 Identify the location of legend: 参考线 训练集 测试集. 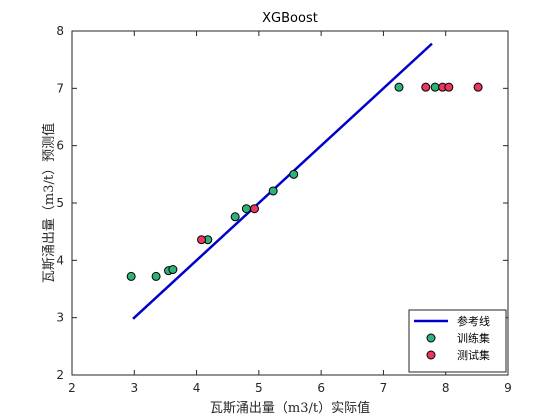
(457, 341).